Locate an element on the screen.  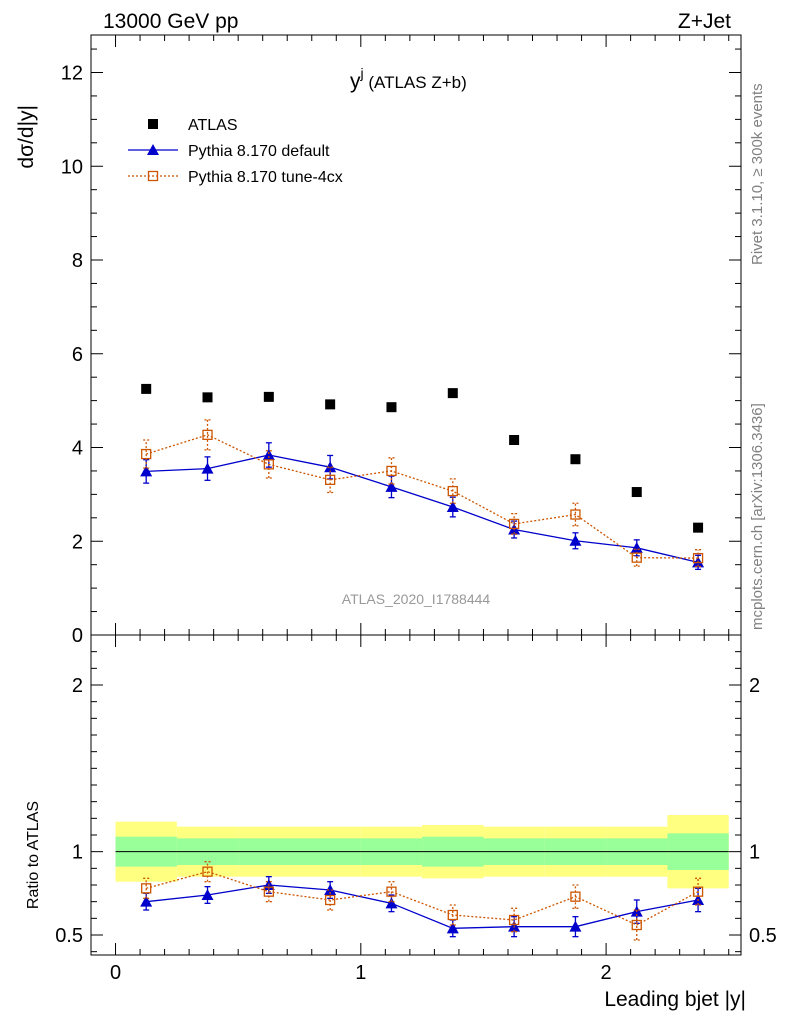
ratio-y-tick-label-right: 1 is located at coordinates (754, 853).